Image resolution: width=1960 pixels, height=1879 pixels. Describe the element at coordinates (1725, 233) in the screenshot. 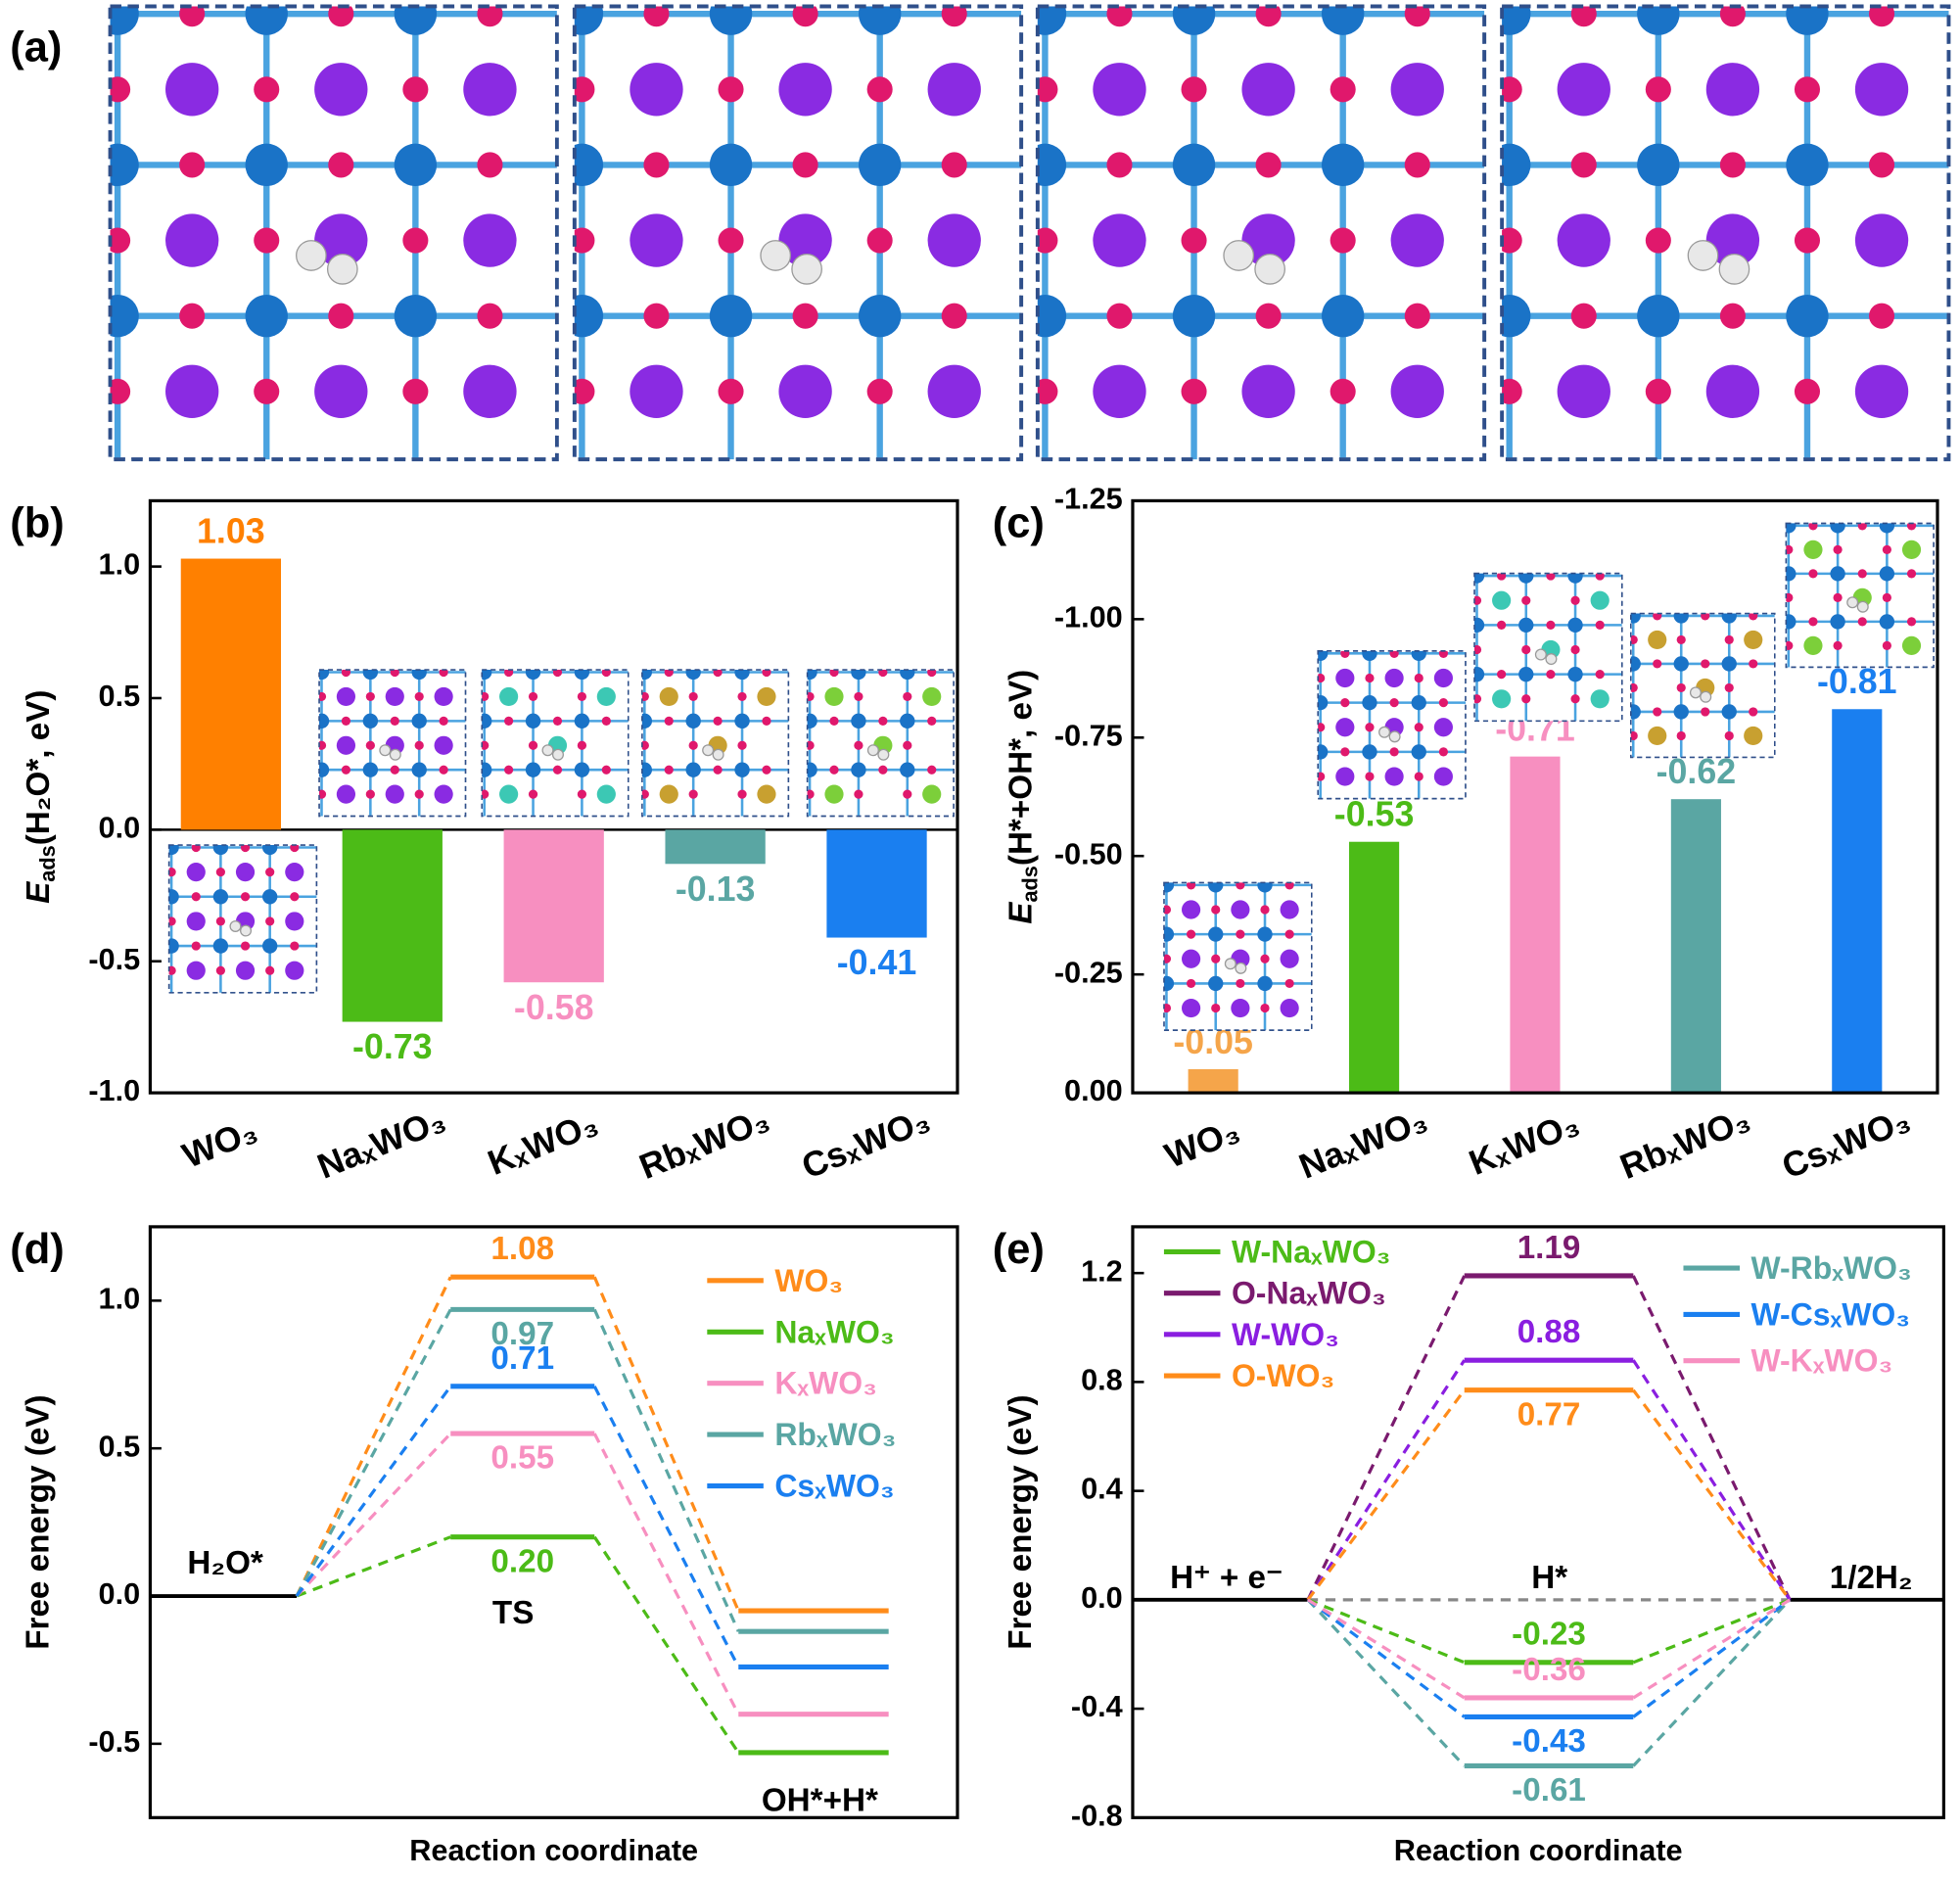

I see `structure-image` at that location.